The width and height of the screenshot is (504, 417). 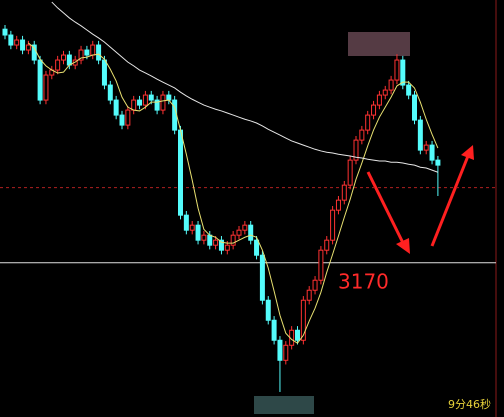 What do you see at coordinates (450, 201) in the screenshot?
I see `arrow-up` at bounding box center [450, 201].